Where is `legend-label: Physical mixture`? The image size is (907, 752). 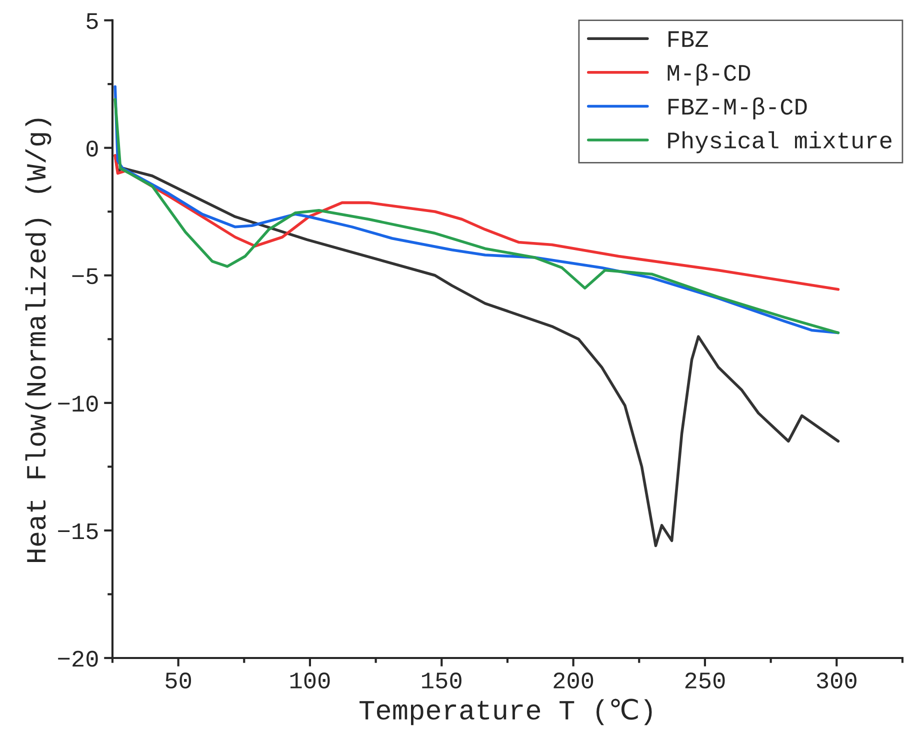
legend-label: Physical mixture is located at coordinates (780, 142).